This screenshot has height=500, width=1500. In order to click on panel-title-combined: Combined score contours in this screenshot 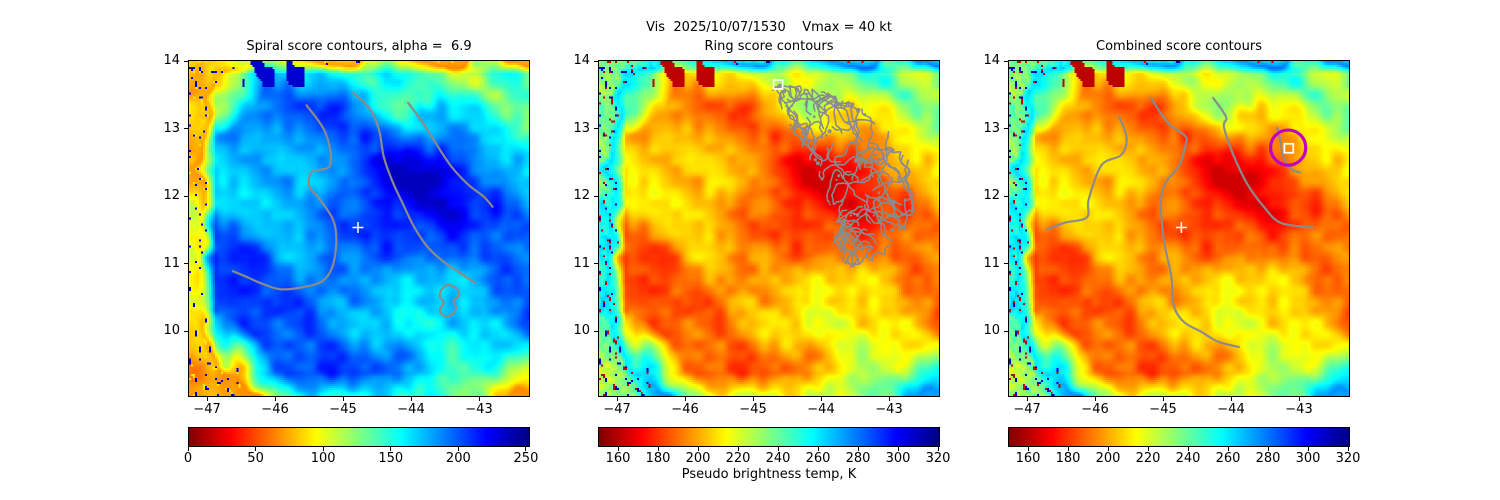, I will do `click(1179, 46)`.